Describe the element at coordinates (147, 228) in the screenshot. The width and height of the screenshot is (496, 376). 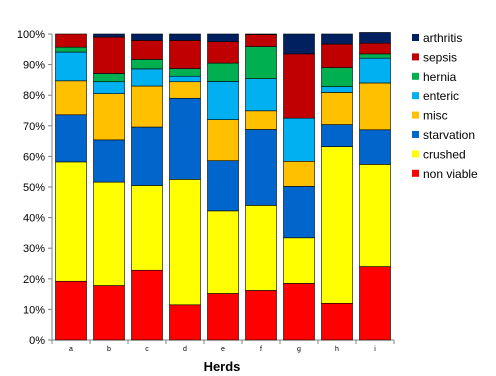
I see `bar-segment-crushed-c` at that location.